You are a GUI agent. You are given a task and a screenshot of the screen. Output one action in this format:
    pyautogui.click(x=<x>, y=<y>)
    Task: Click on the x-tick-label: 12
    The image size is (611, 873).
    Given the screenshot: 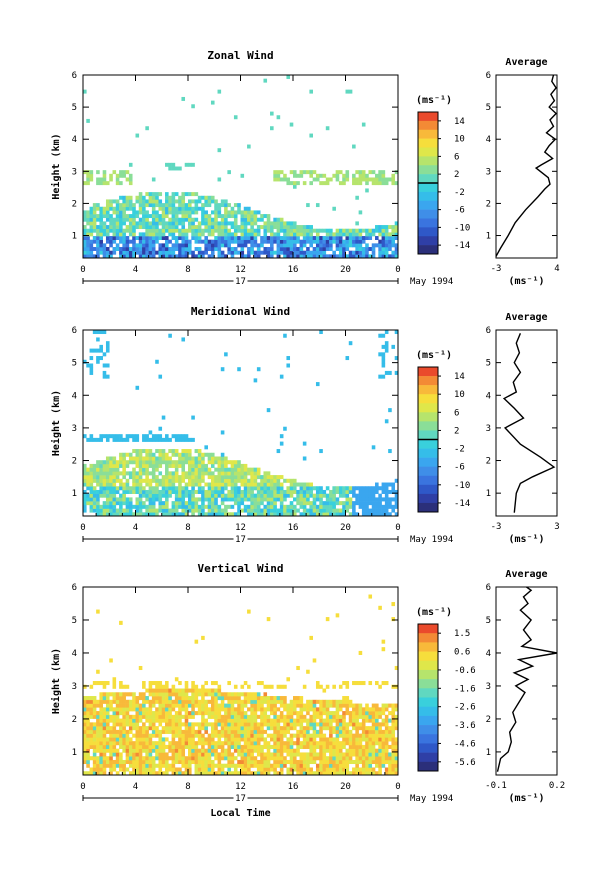 What is the action you would take?
    pyautogui.click(x=240, y=270)
    